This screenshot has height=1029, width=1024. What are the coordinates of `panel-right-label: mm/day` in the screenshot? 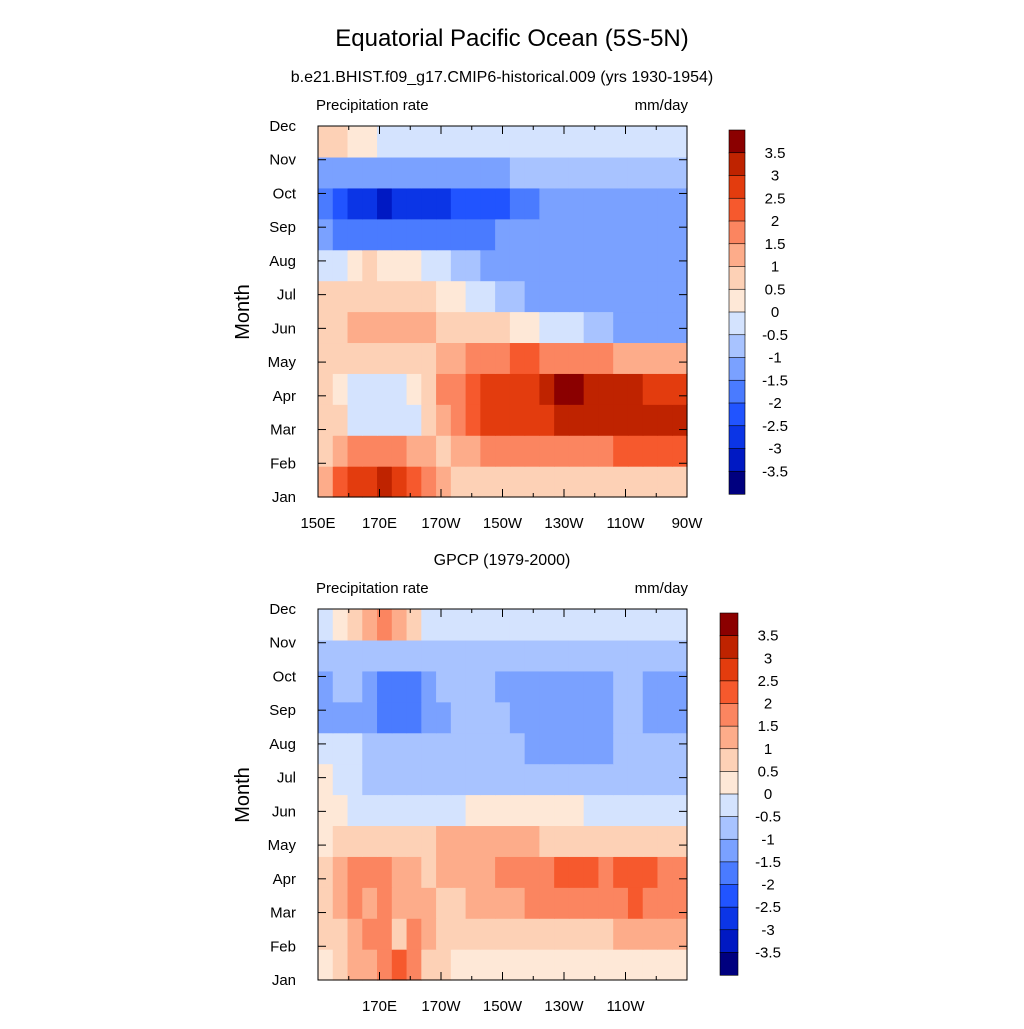 It's located at (662, 105).